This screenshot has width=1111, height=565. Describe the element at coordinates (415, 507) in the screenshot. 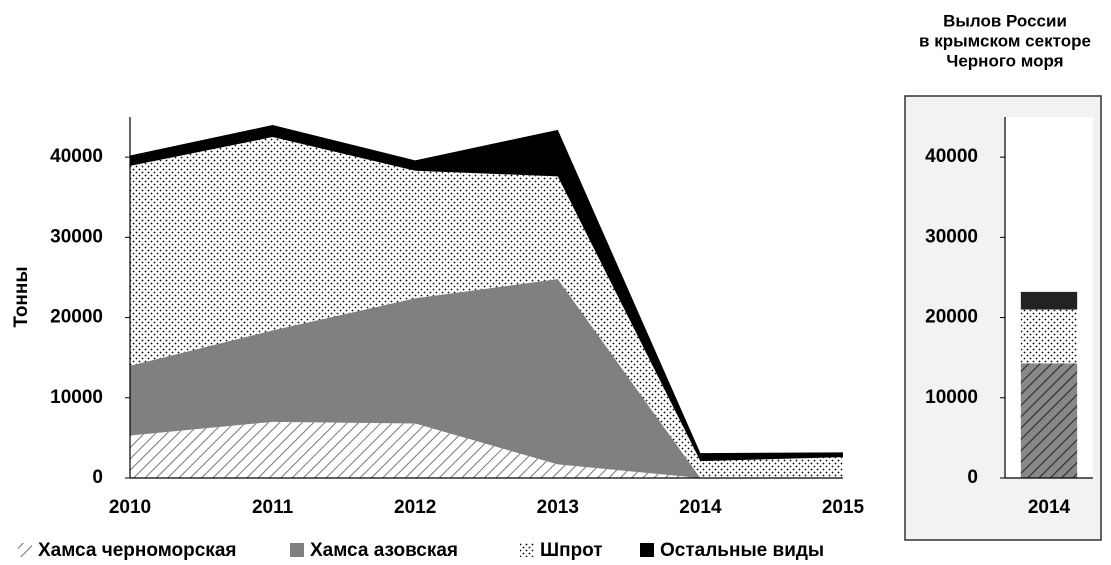

I see `x-tick-label: 2012` at that location.